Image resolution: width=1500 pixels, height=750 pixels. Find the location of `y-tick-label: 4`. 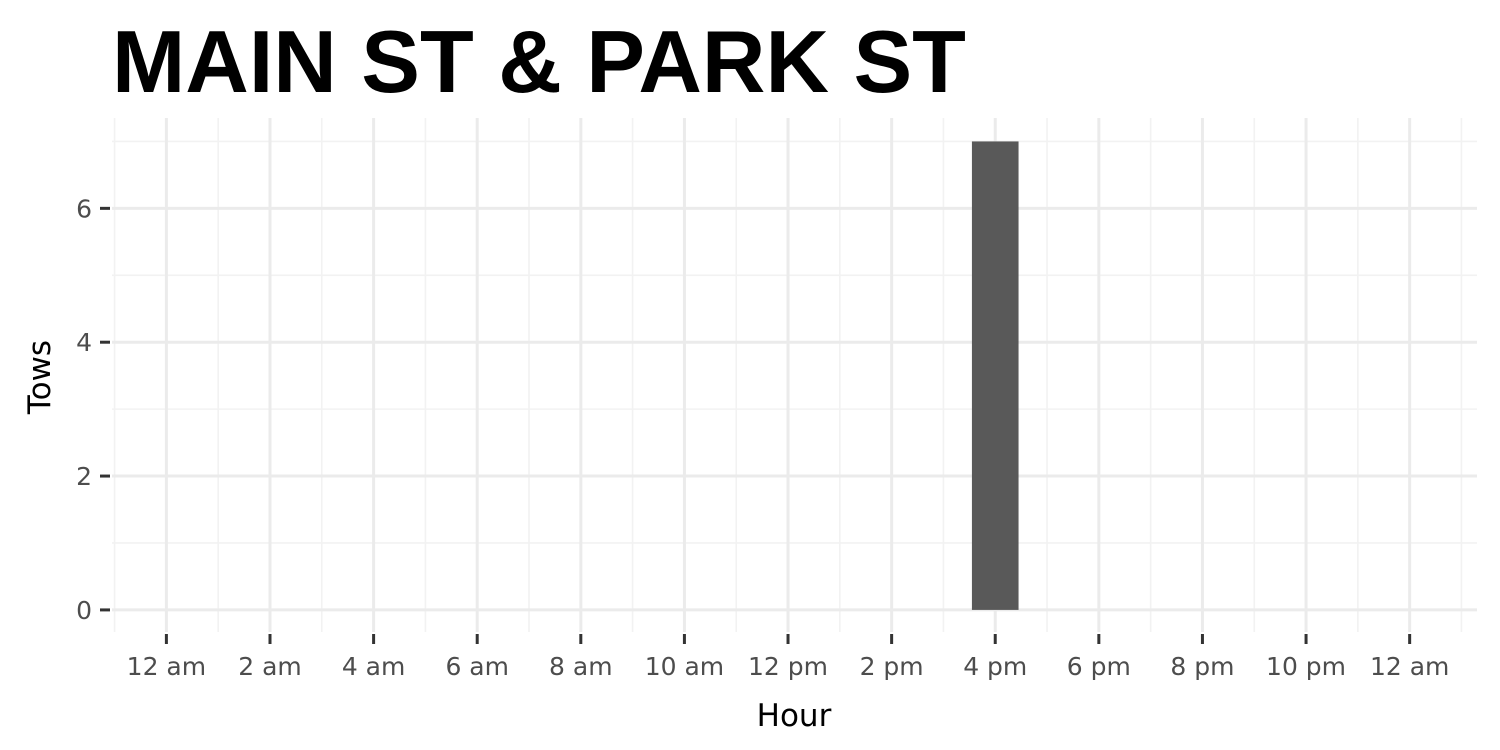

y-tick-label: 4 is located at coordinates (84, 342).